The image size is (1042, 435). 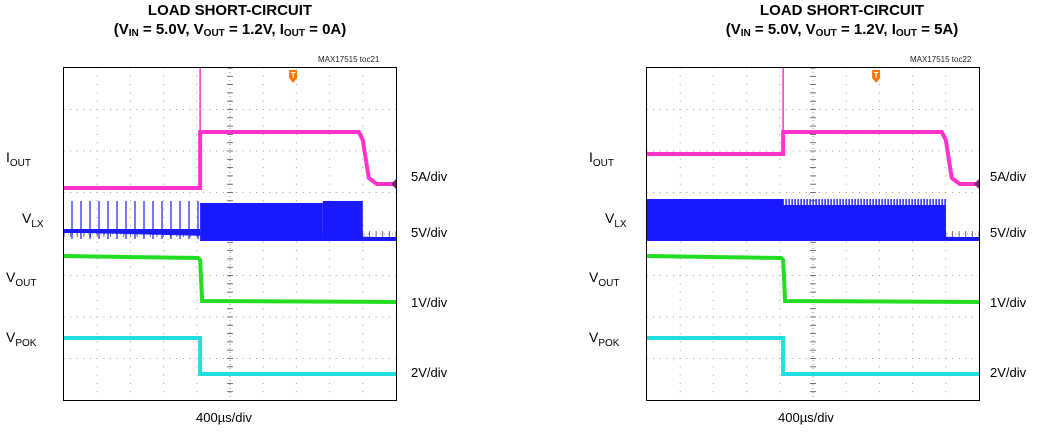 What do you see at coordinates (941, 59) in the screenshot?
I see `figure-tag: MAX17515 toc22` at bounding box center [941, 59].